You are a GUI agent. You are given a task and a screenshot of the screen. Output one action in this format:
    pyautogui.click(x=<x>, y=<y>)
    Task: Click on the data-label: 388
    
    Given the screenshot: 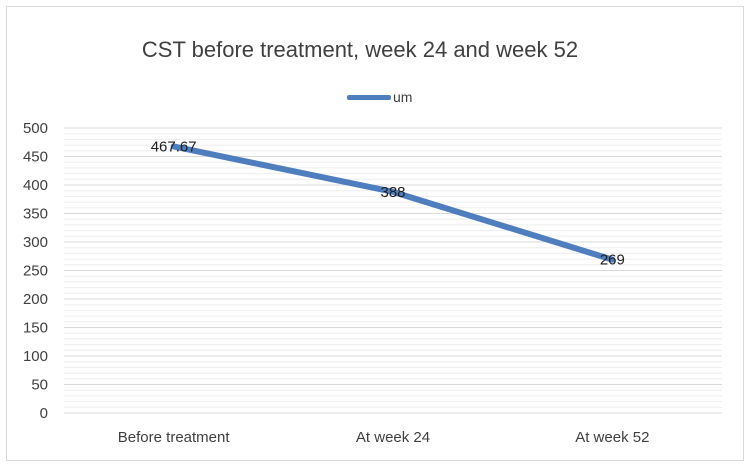 What is the action you would take?
    pyautogui.click(x=392, y=192)
    